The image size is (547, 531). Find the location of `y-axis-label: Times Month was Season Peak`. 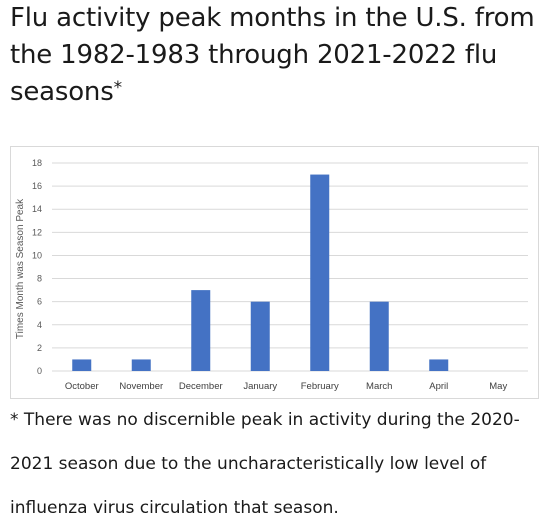

y-axis-label: Times Month was Season Peak is located at coordinates (20, 268).